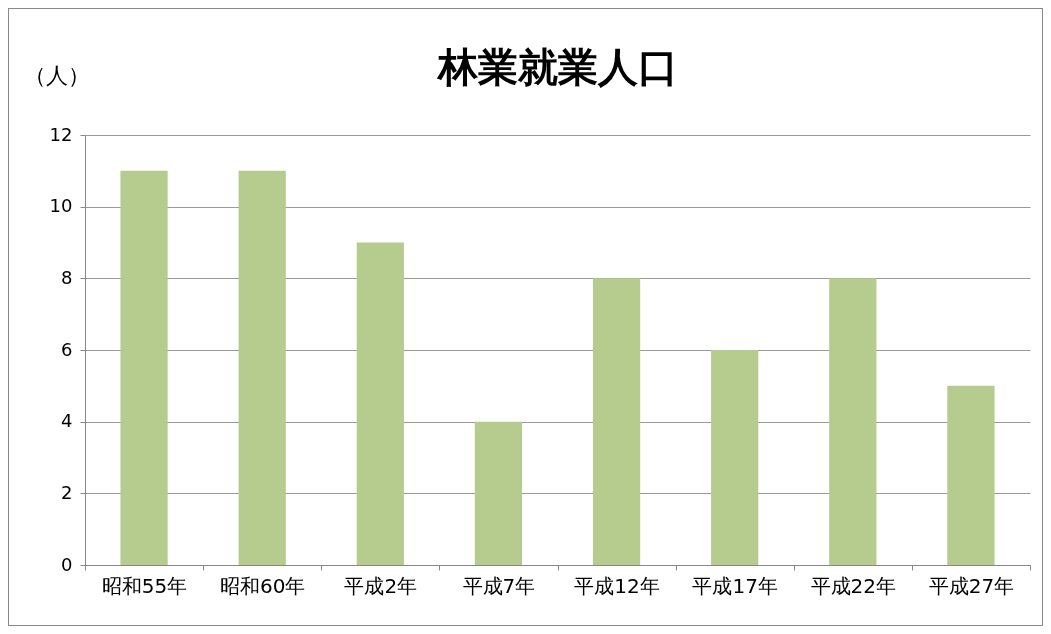 This screenshot has height=634, width=1051. Describe the element at coordinates (56, 75) in the screenshot. I see `y-axis-title: （人）` at that location.